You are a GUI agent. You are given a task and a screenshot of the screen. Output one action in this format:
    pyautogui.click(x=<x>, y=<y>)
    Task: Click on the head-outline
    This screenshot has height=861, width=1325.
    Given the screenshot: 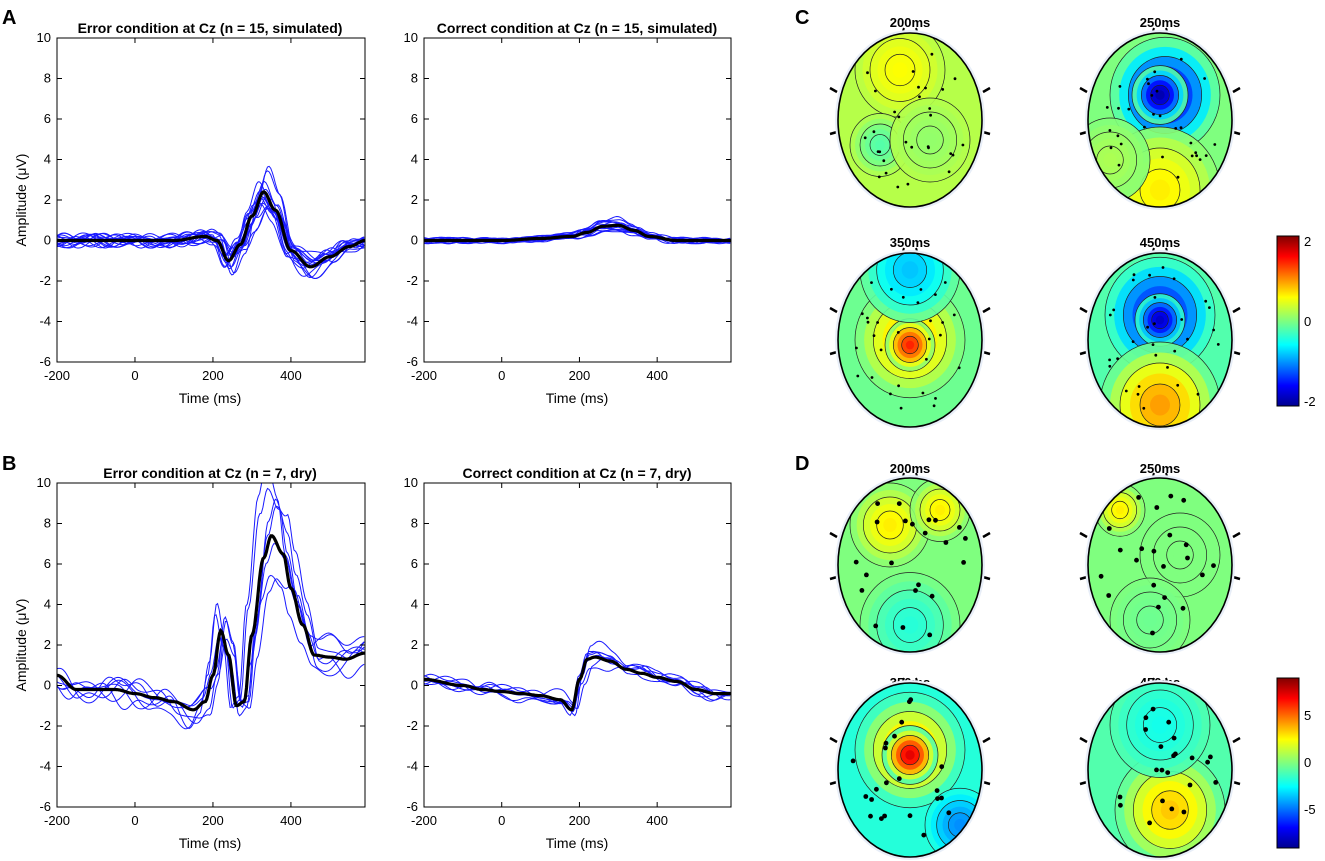 What is the action you would take?
    pyautogui.click(x=910, y=565)
    